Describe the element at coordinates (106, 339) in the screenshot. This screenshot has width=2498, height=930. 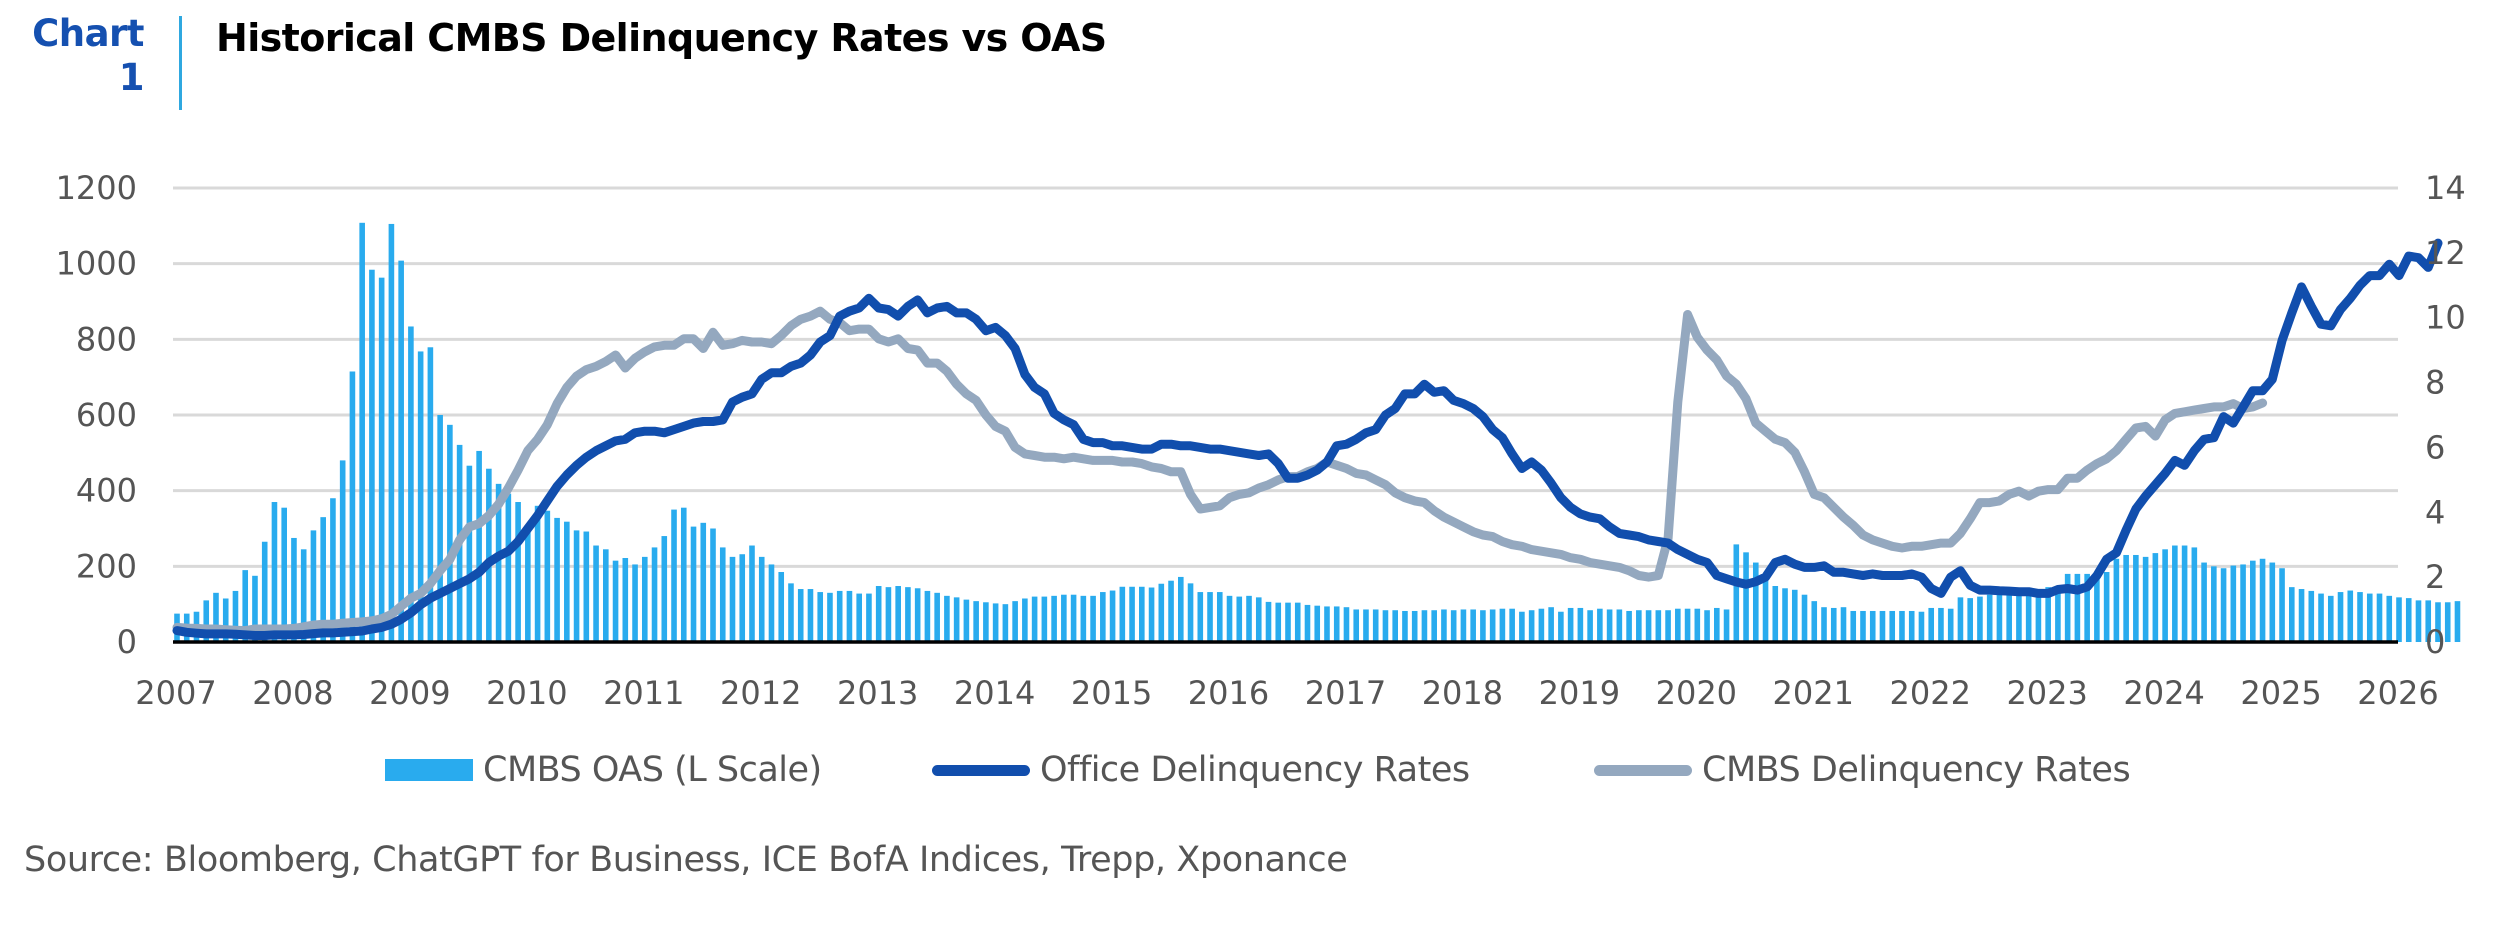
I see `y-left-tick-label: 800` at that location.